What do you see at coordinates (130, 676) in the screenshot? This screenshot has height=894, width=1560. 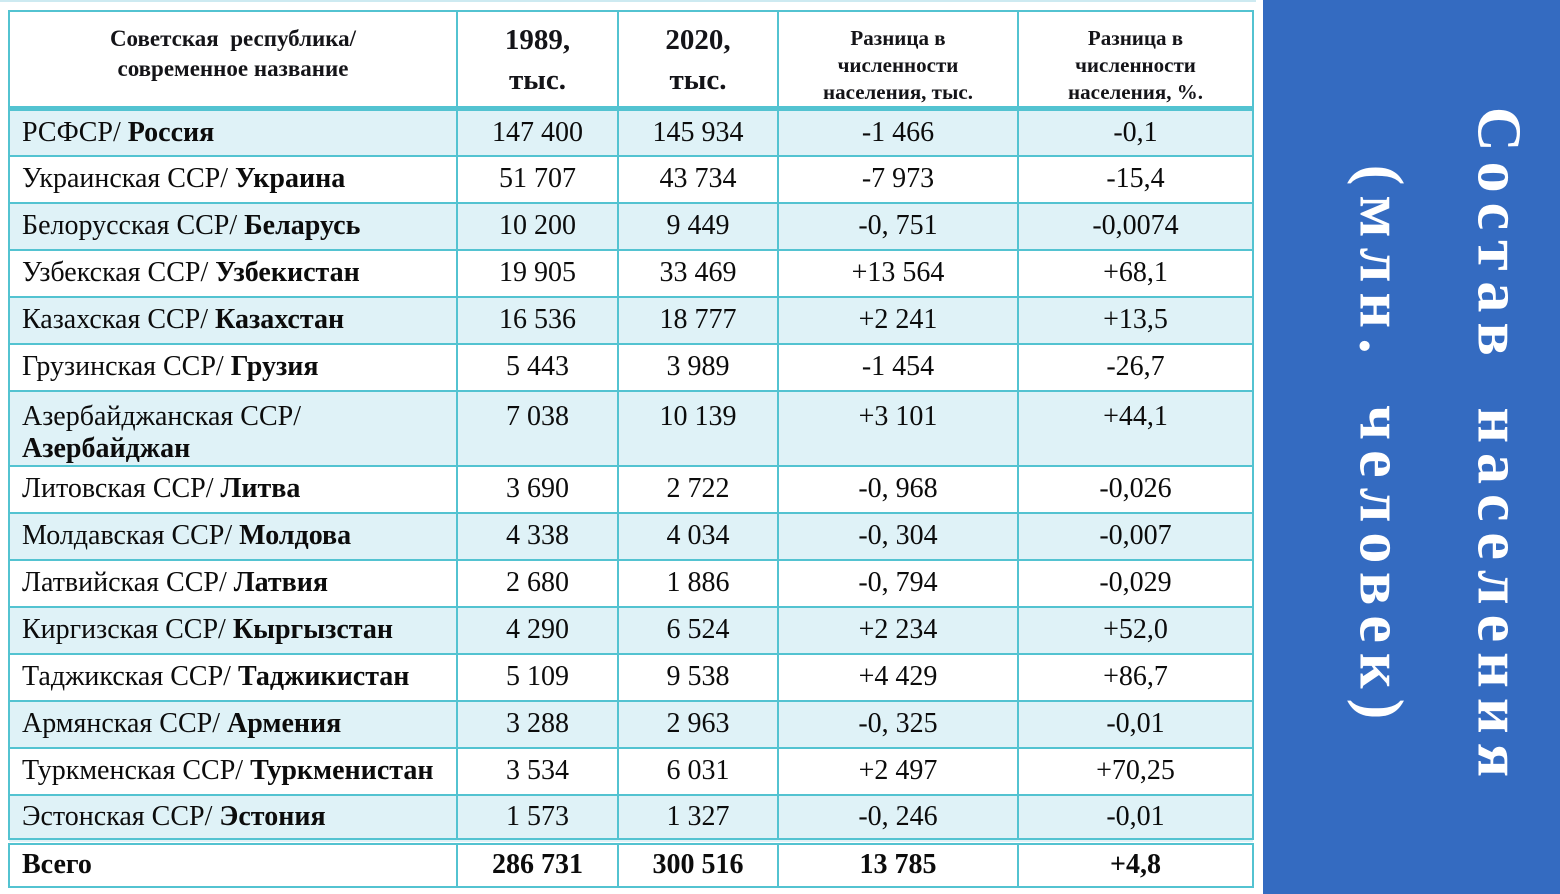 I see `republic-soviet-name: Таджикская ССР/` at bounding box center [130, 676].